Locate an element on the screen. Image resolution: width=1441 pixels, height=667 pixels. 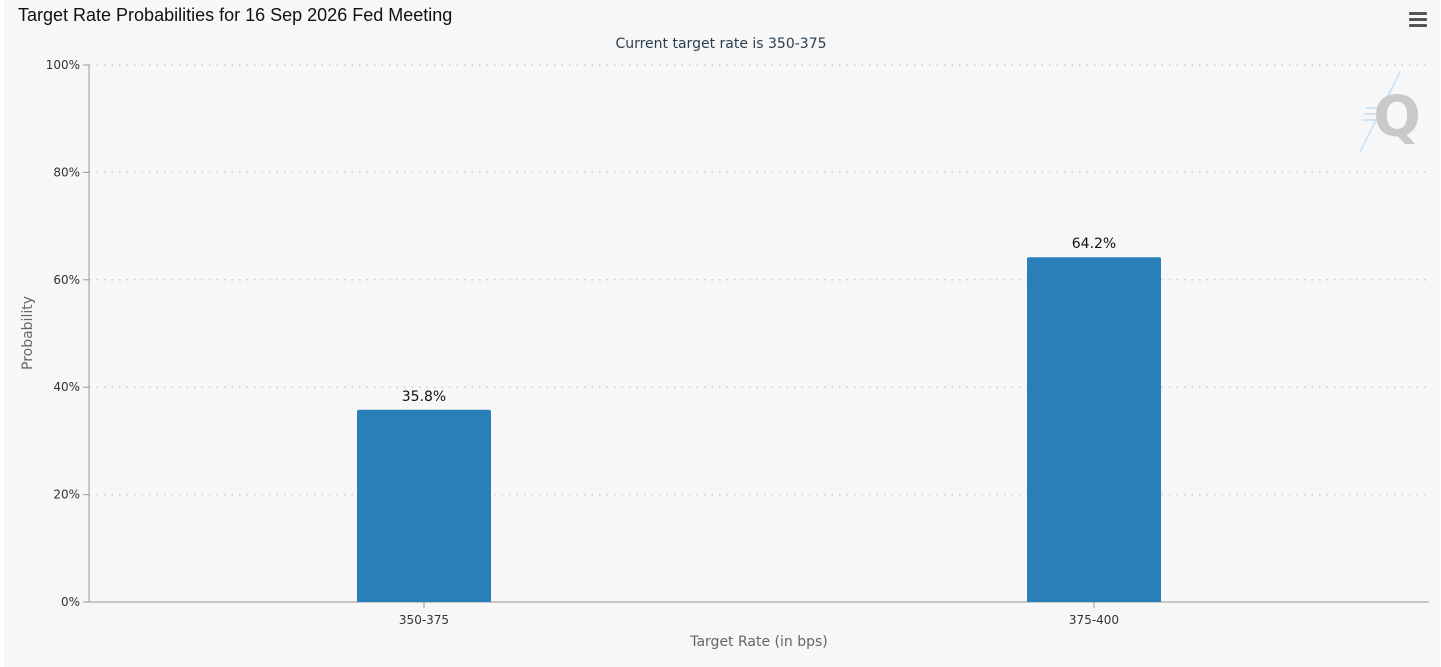
svg-text: Q is located at coordinates (1397, 117).